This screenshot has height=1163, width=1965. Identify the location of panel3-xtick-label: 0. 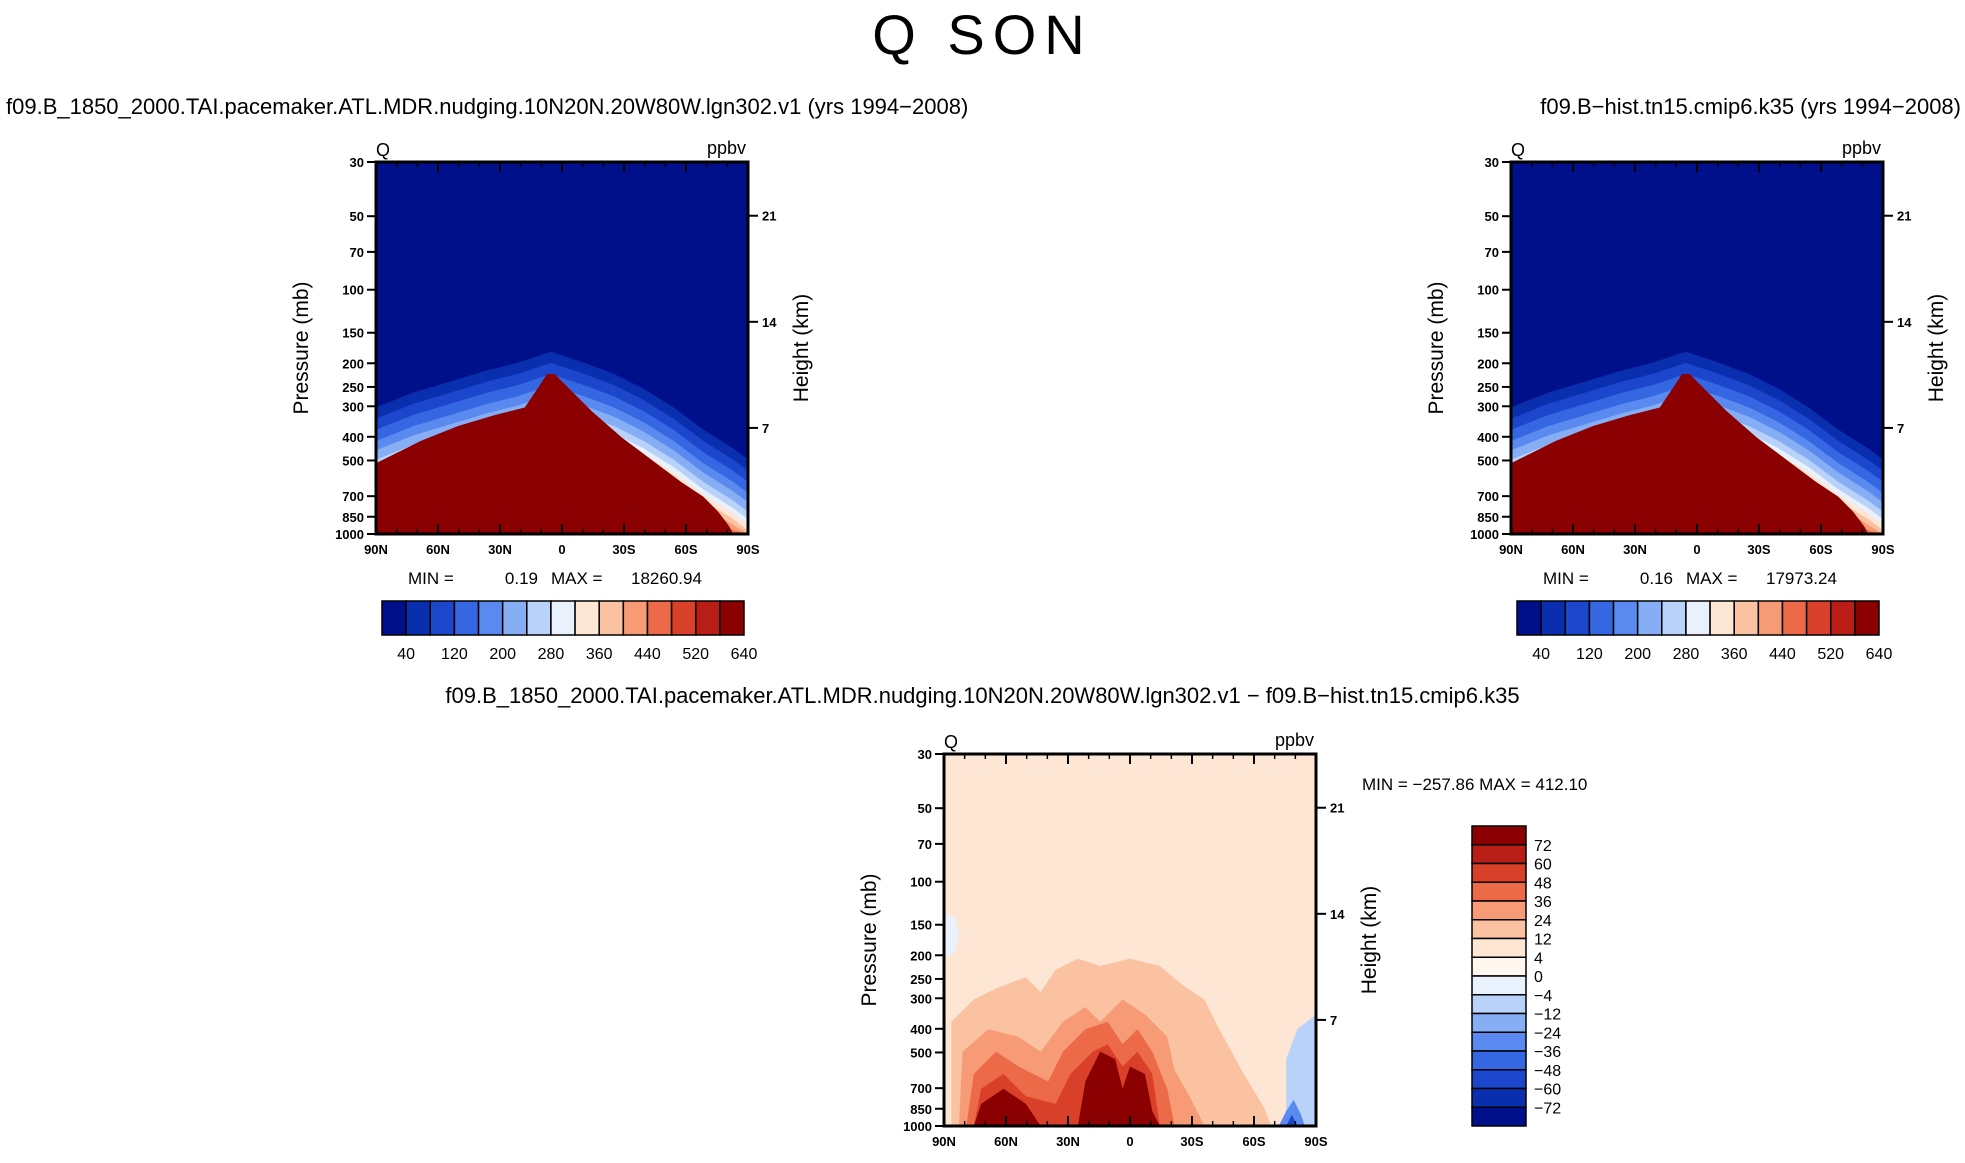
(1129, 1141).